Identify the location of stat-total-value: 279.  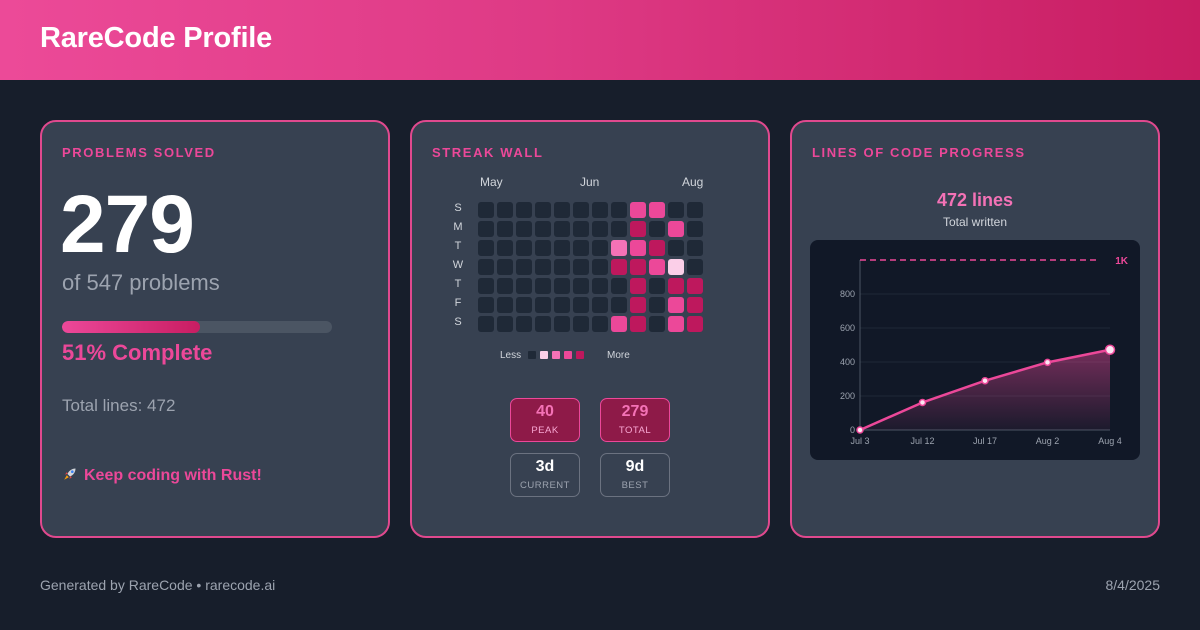
(635, 411).